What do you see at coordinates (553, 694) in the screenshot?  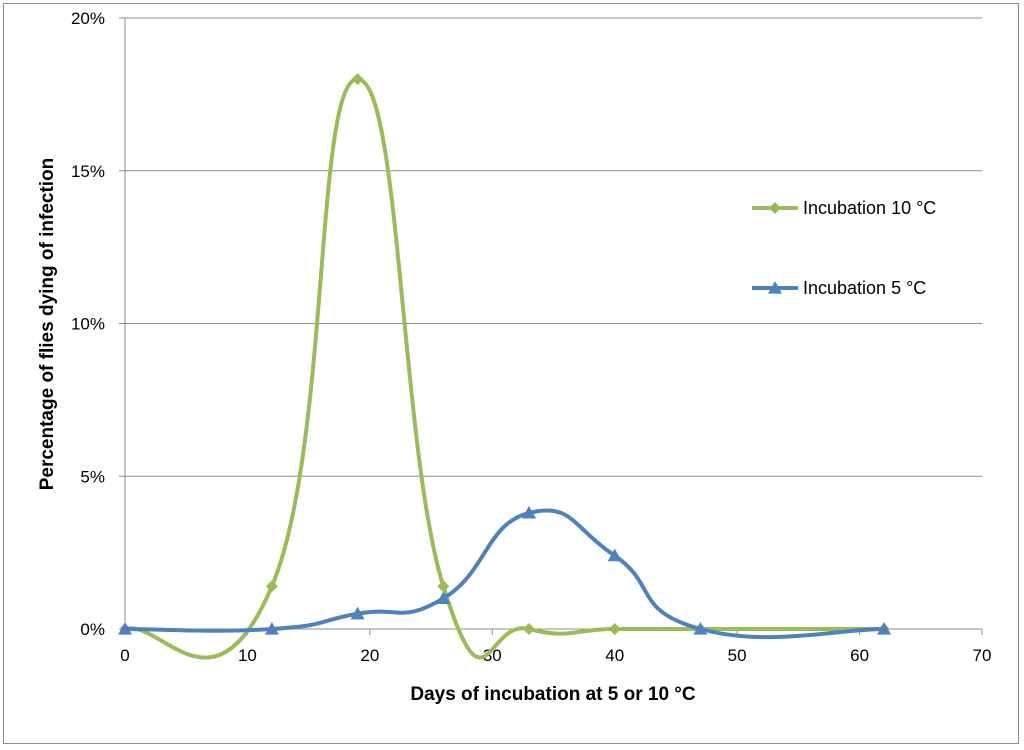 I see `x-axis-title: Days of incubation at 5 or 10 °C` at bounding box center [553, 694].